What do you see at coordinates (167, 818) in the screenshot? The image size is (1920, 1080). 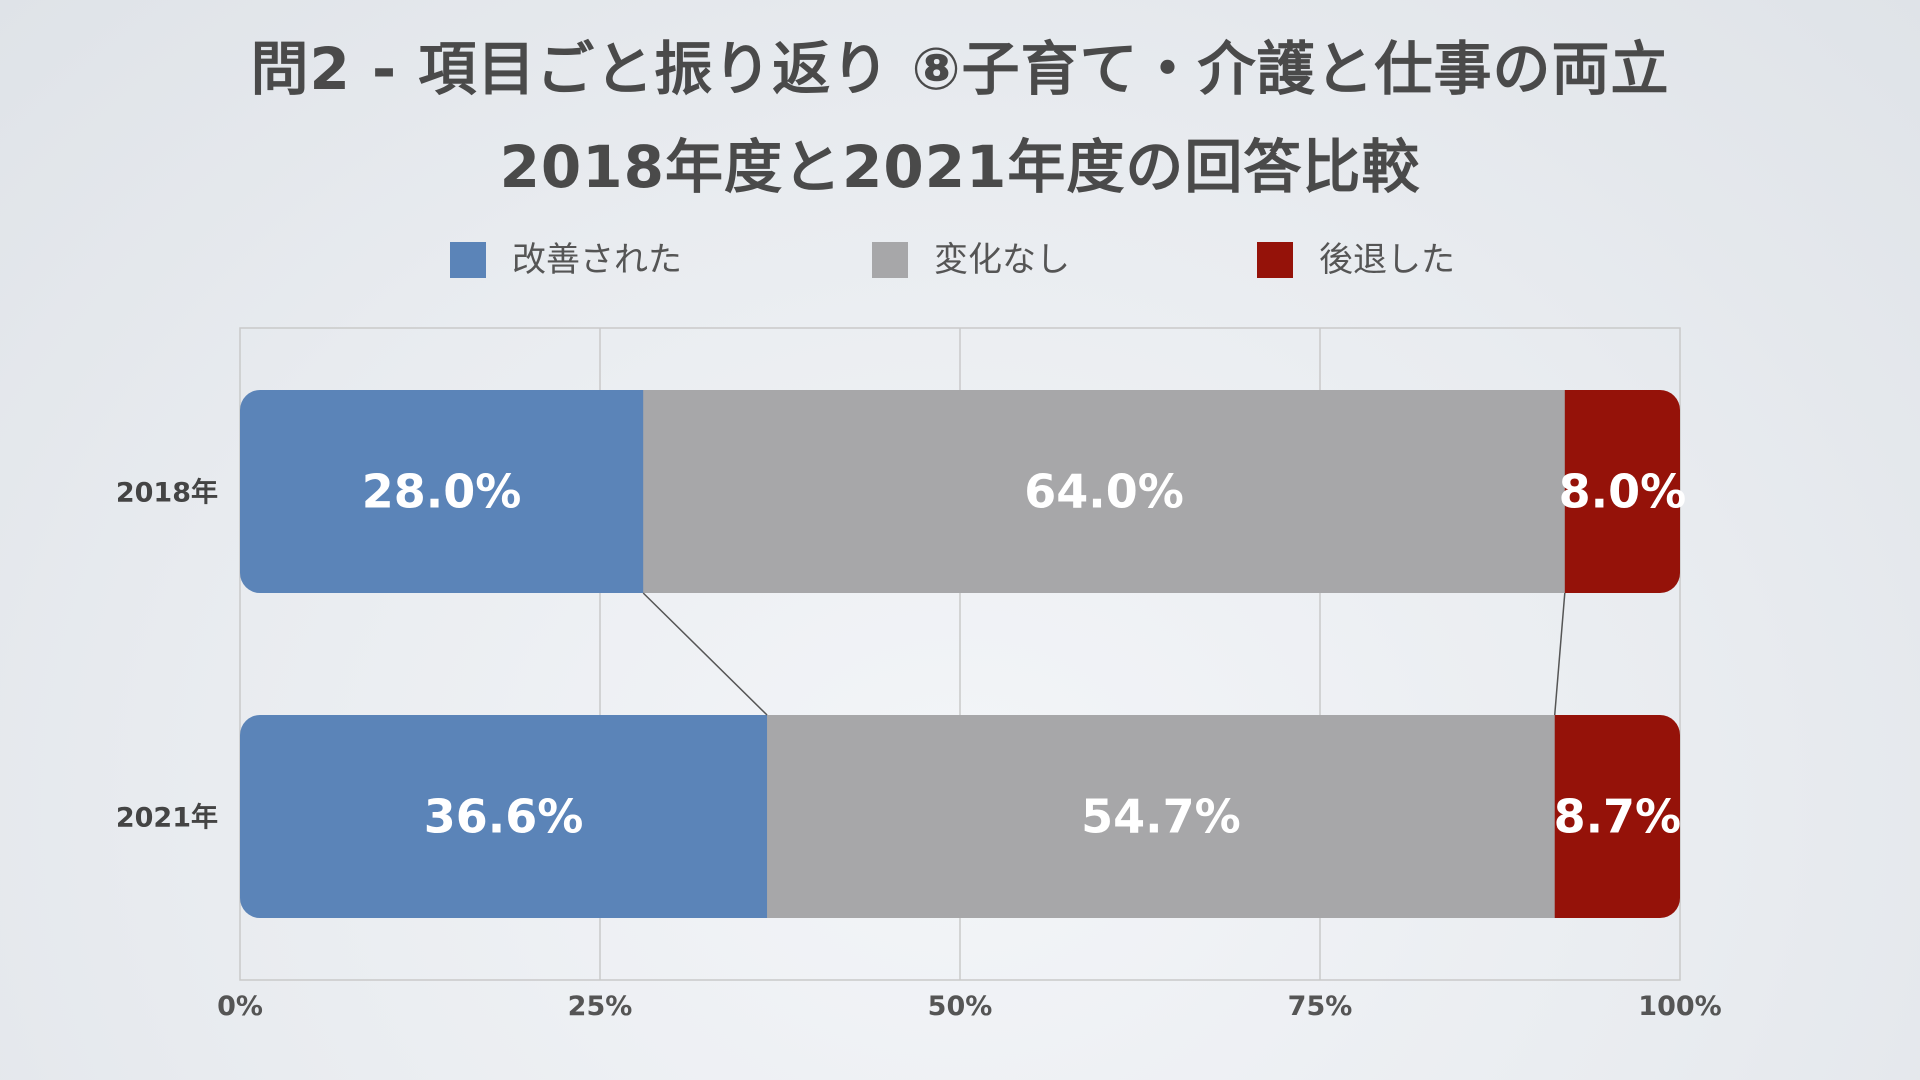 I see `category-label: 2021年` at bounding box center [167, 818].